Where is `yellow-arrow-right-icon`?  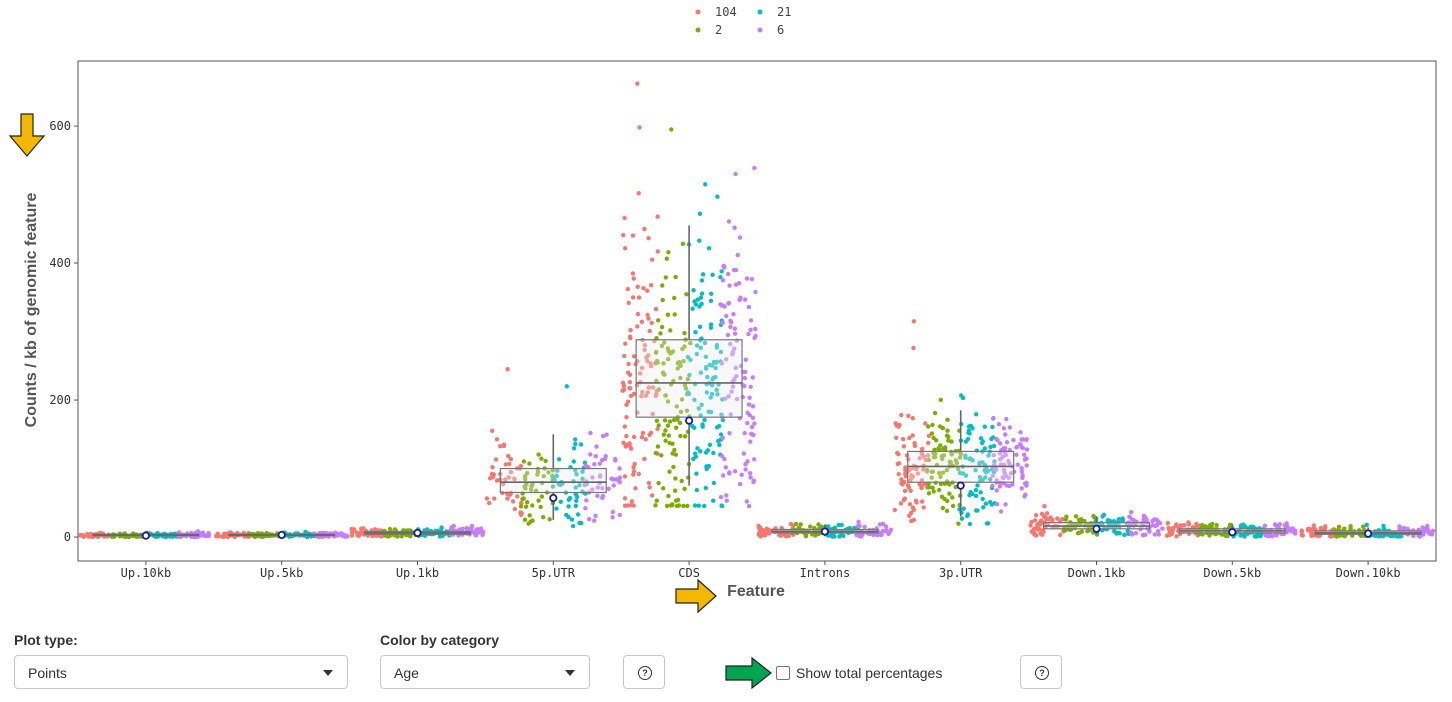
yellow-arrow-right-icon is located at coordinates (696, 596).